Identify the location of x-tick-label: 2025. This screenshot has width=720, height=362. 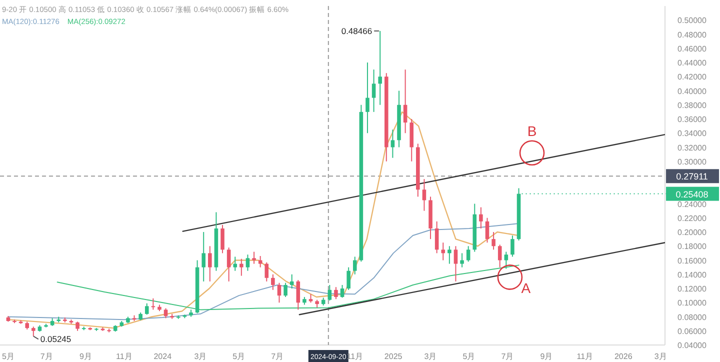
(393, 356).